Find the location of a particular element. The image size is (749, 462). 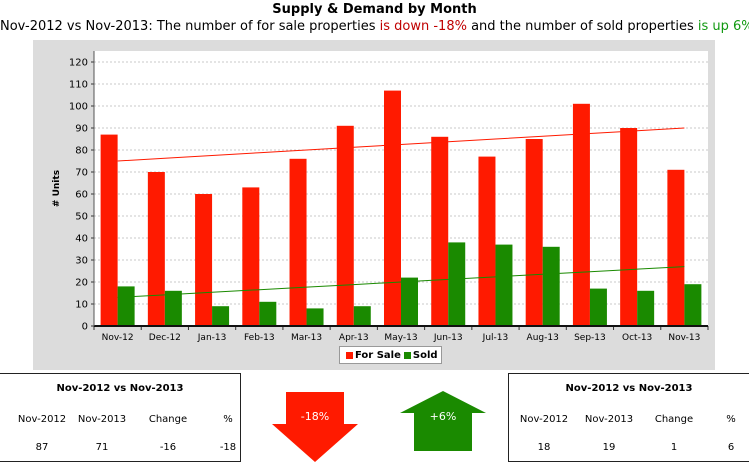

y-tick-label: 50 is located at coordinates (81, 217).